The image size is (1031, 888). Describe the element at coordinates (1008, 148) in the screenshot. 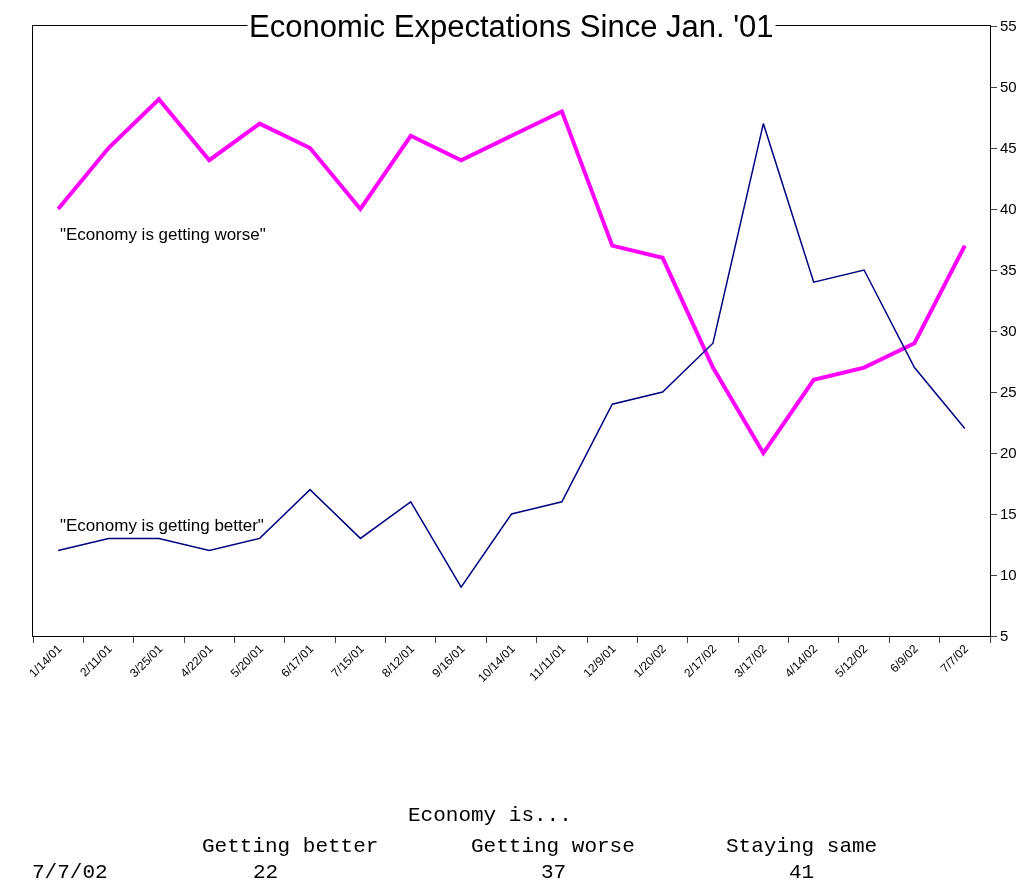

I see `y-tick-label: 45` at that location.